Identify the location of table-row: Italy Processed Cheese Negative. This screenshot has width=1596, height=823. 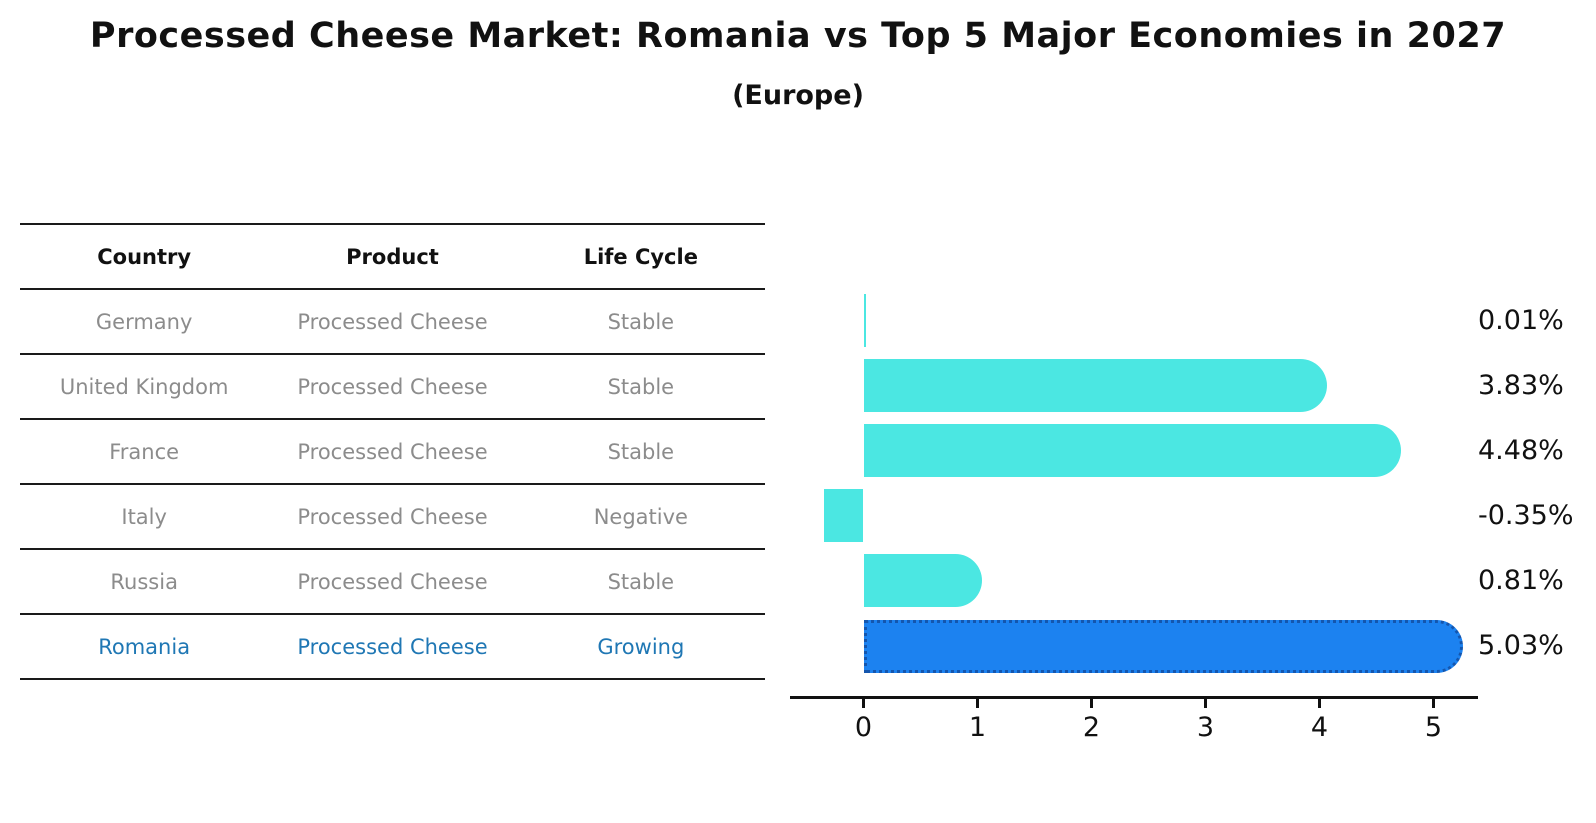
(392, 516).